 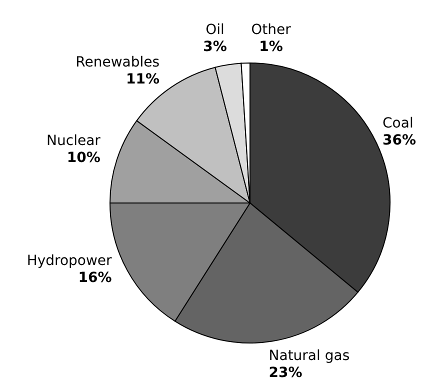 I want to click on data-label: 36%, so click(x=399, y=140).